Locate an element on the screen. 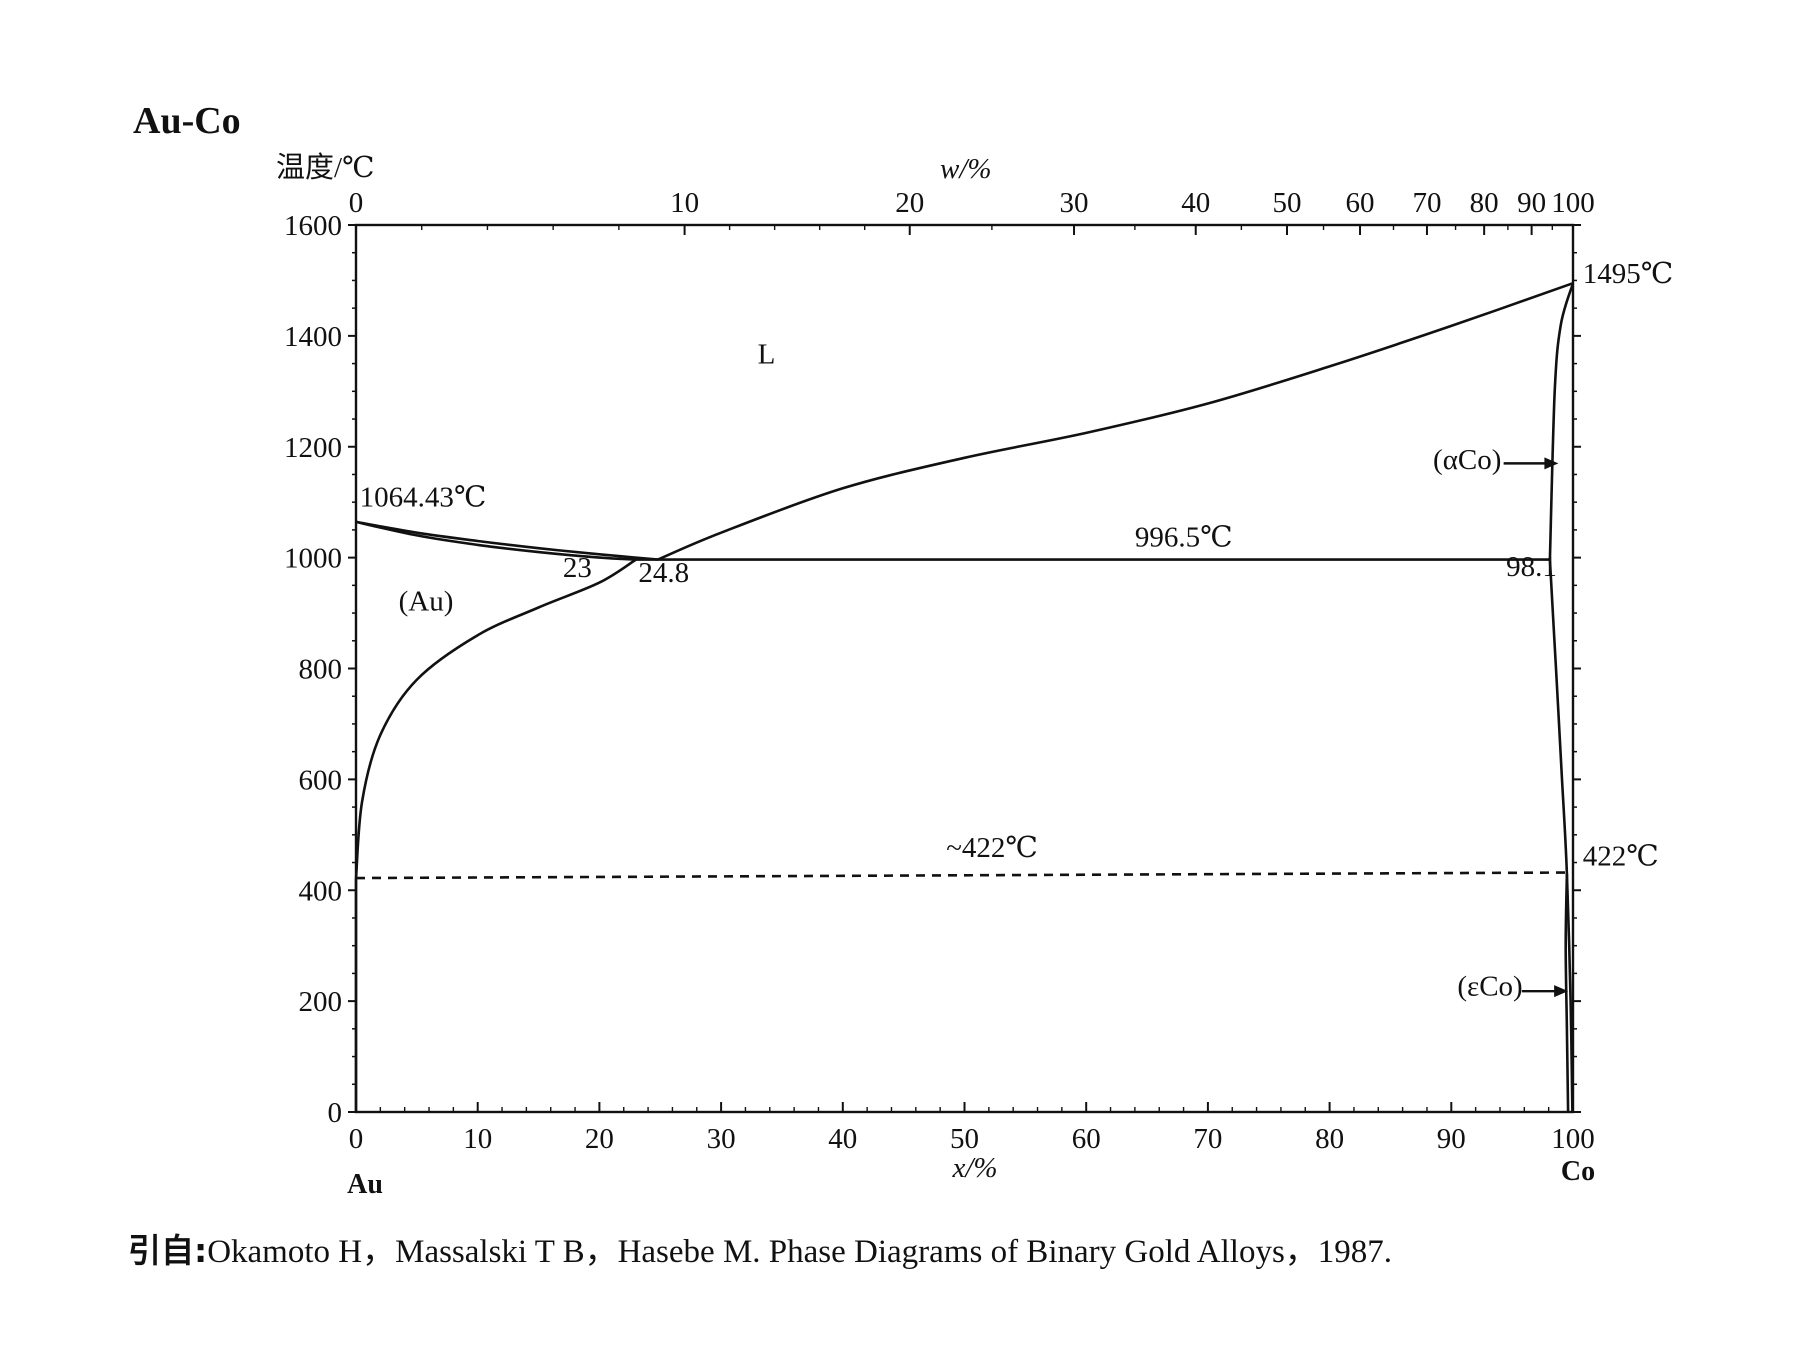 This screenshot has height=1346, width=1795. x-top-tick-label: 80 is located at coordinates (1484, 203).